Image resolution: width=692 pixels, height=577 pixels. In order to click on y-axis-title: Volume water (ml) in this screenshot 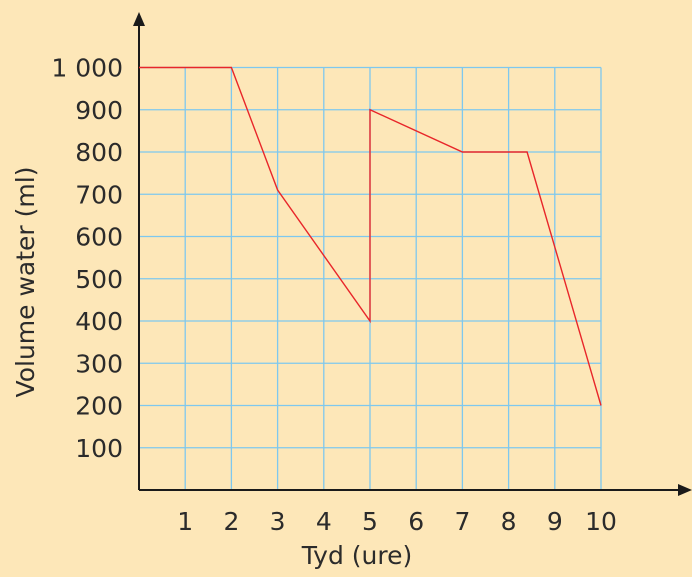, I will do `click(25, 282)`.